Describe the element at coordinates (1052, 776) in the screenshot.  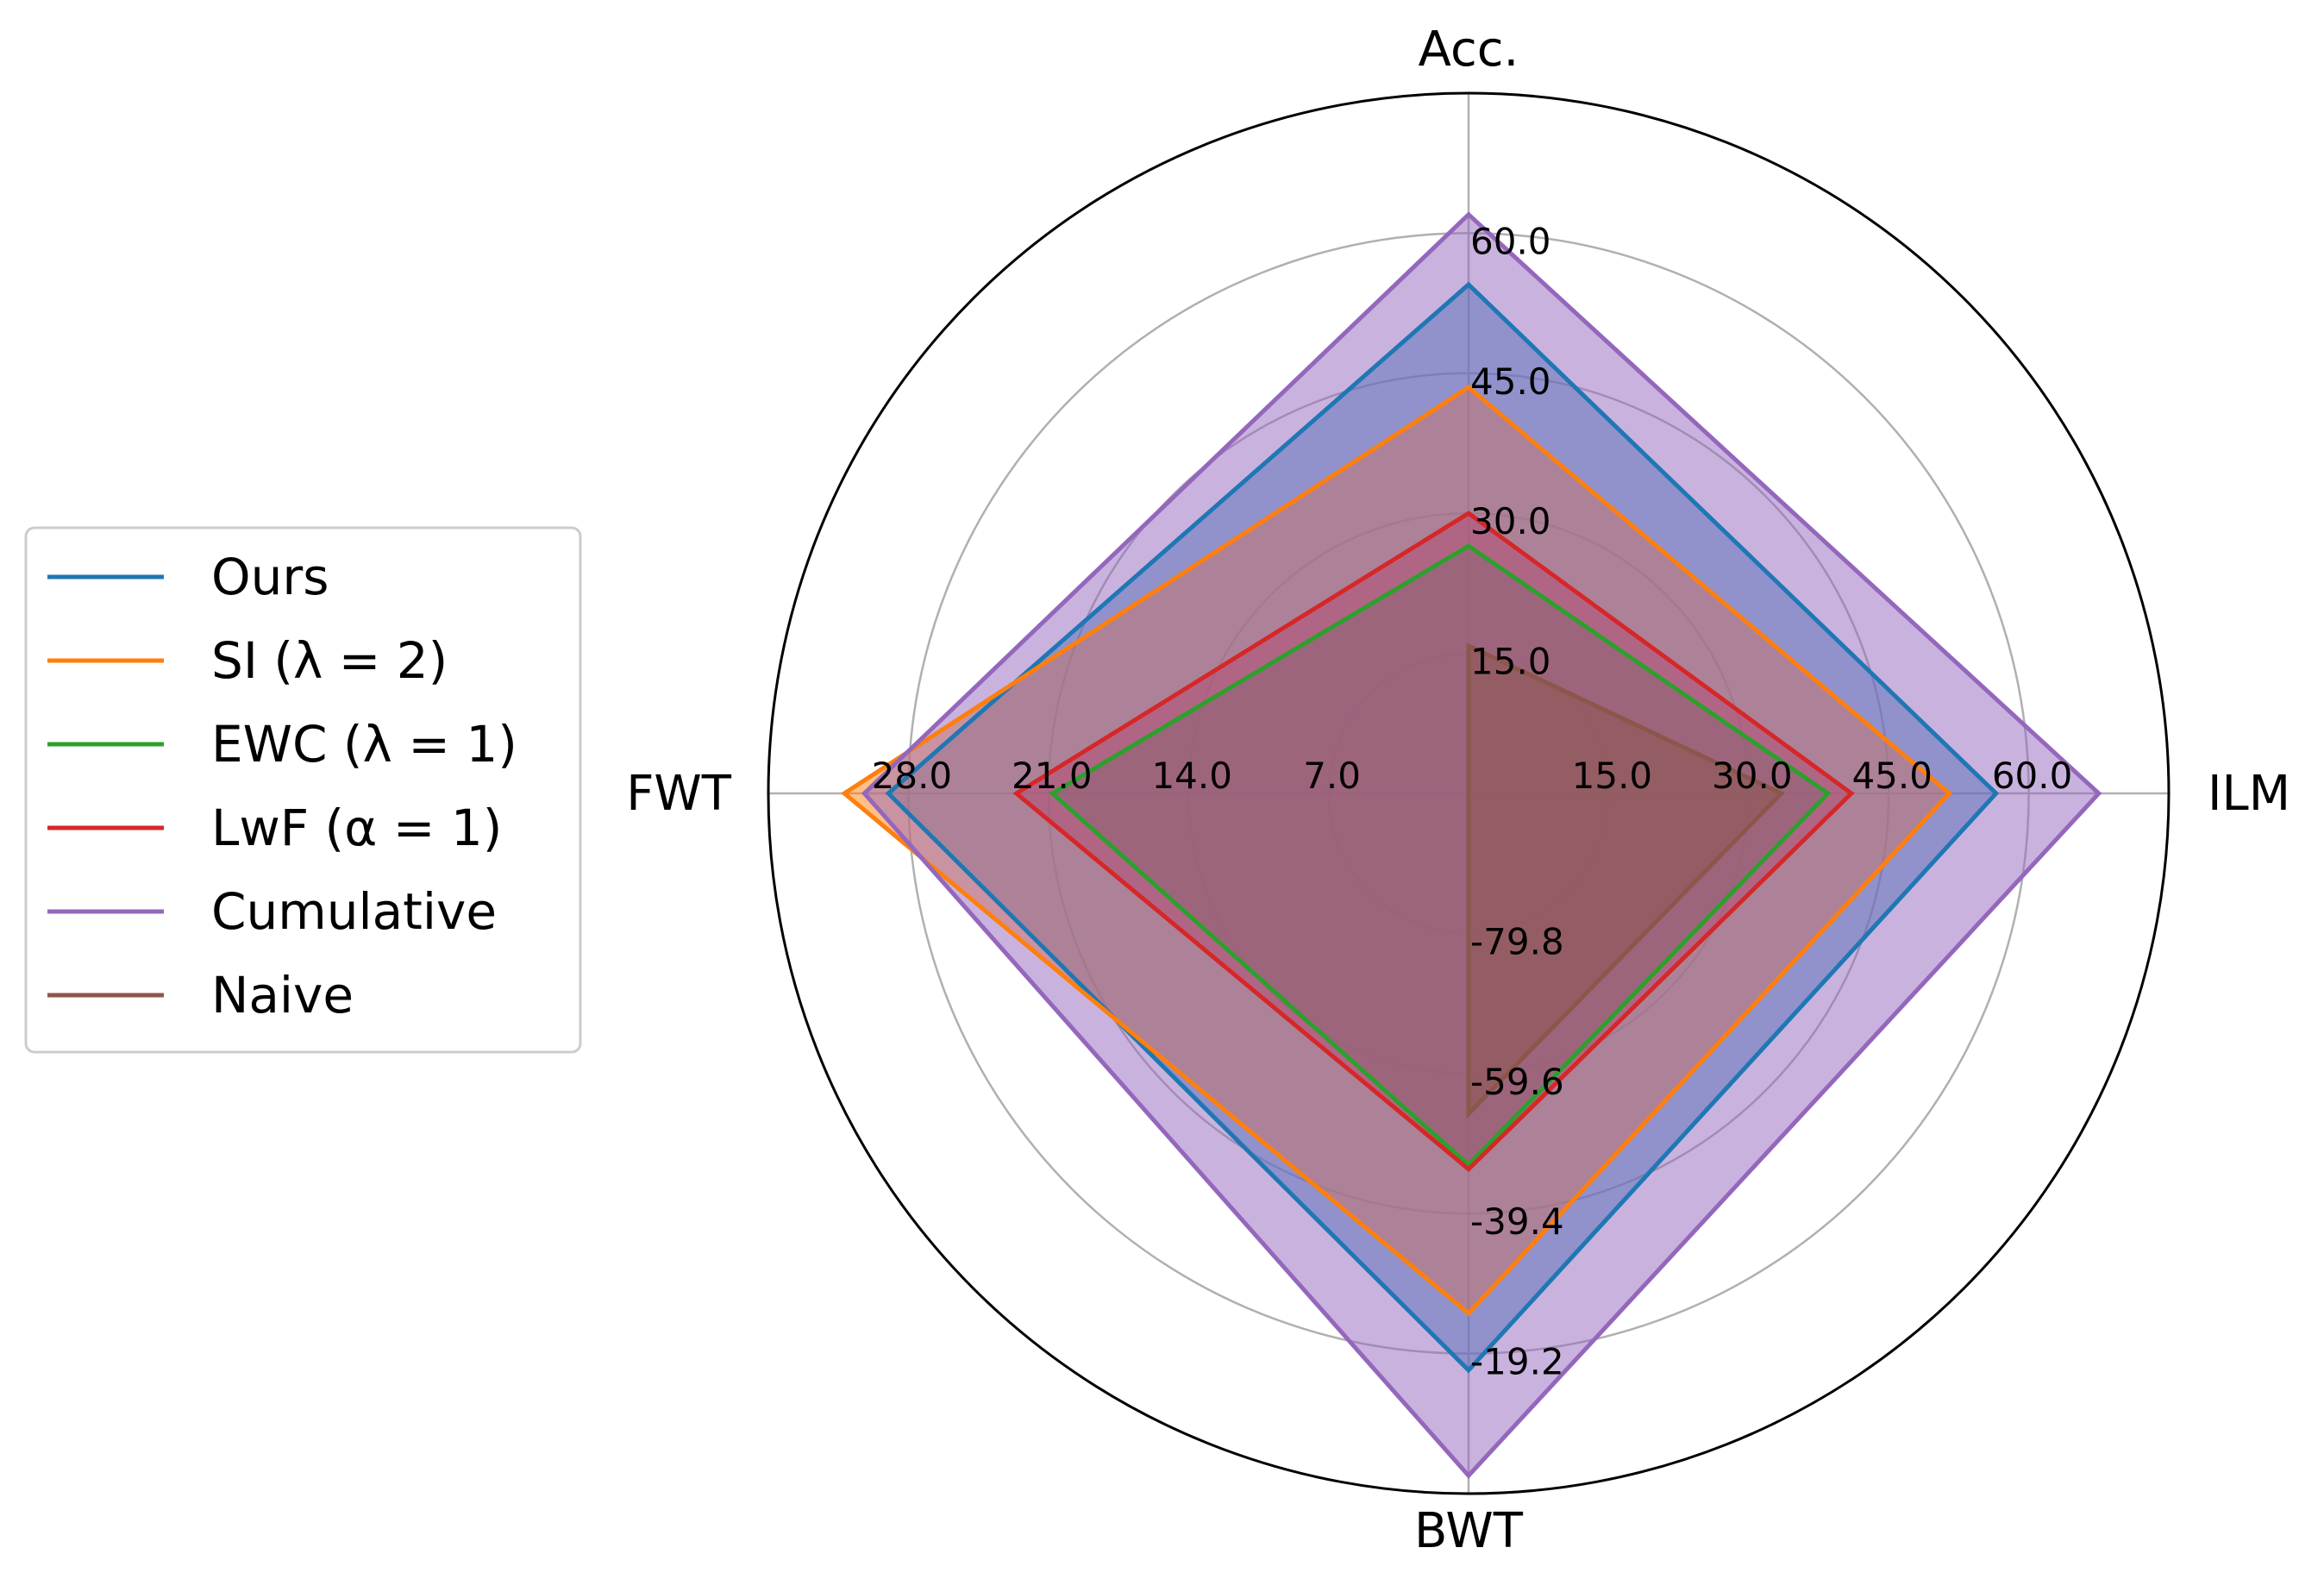
I see `tick-label: 21.0` at that location.